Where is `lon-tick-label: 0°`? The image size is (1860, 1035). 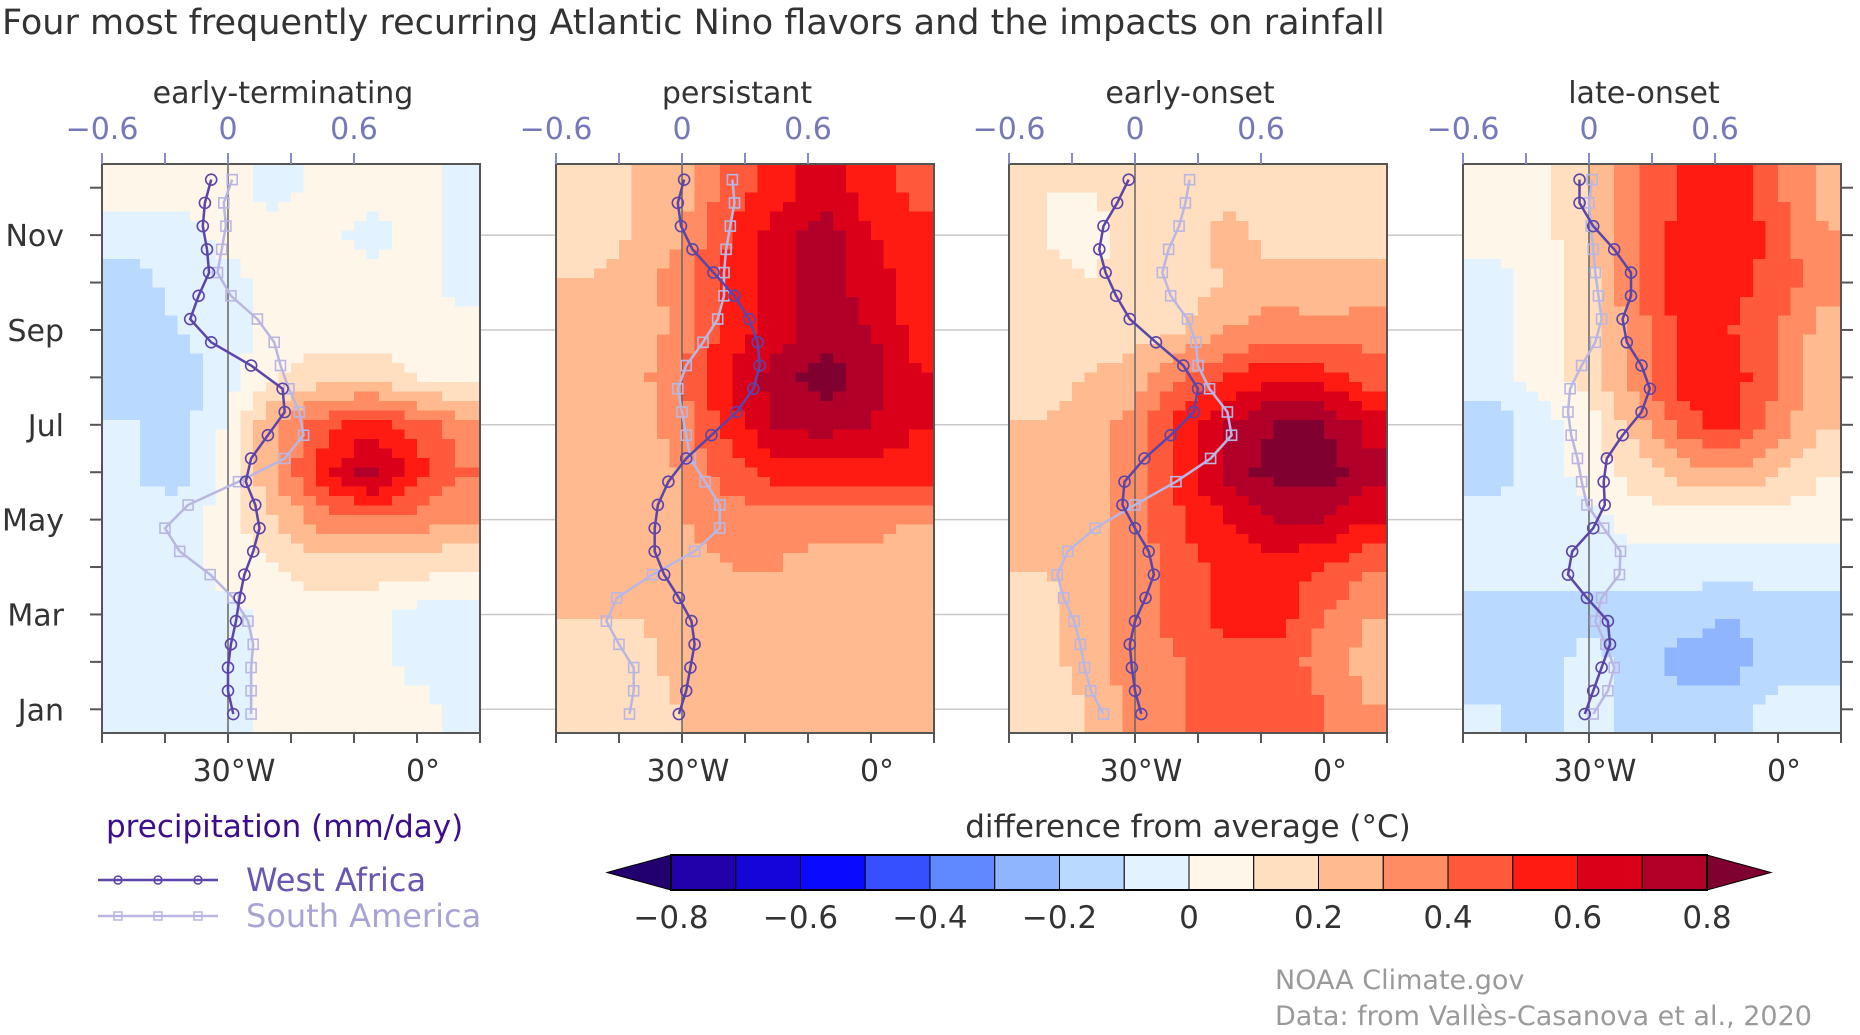 lon-tick-label: 0° is located at coordinates (1784, 771).